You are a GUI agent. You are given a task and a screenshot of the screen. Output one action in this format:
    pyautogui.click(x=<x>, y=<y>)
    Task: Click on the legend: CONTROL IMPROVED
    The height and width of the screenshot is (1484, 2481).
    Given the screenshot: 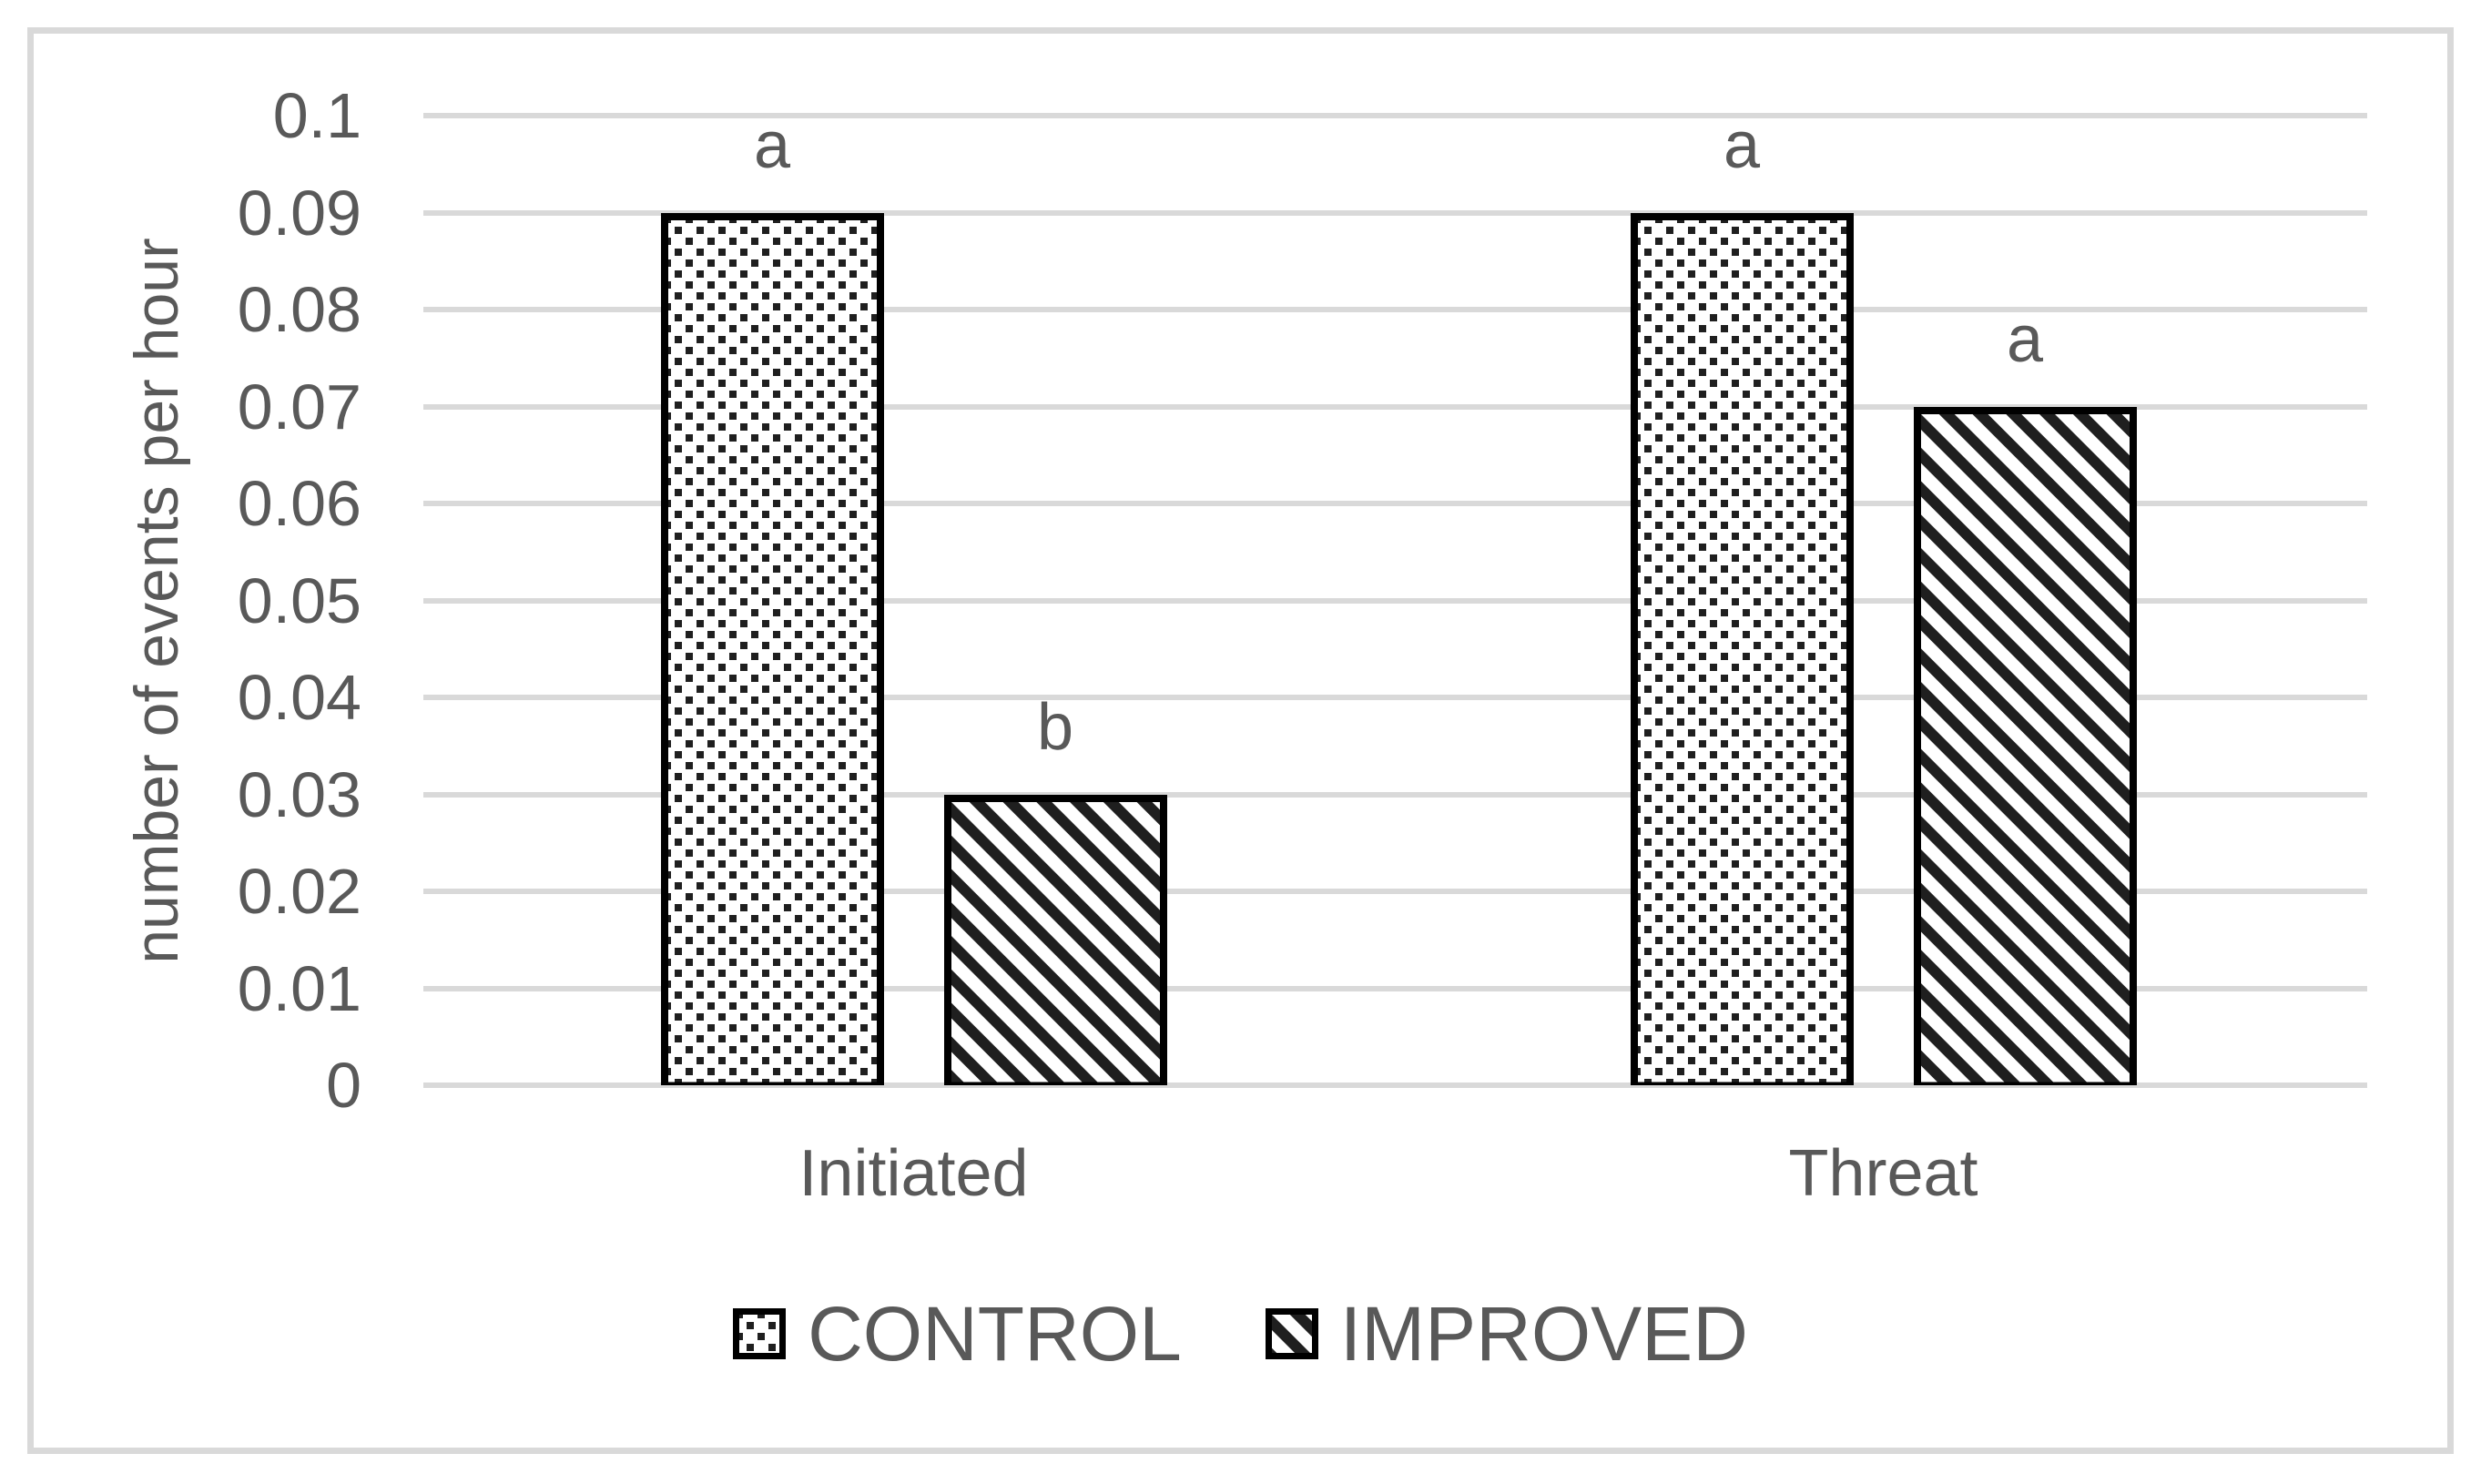 What is the action you would take?
    pyautogui.click(x=1240, y=1334)
    